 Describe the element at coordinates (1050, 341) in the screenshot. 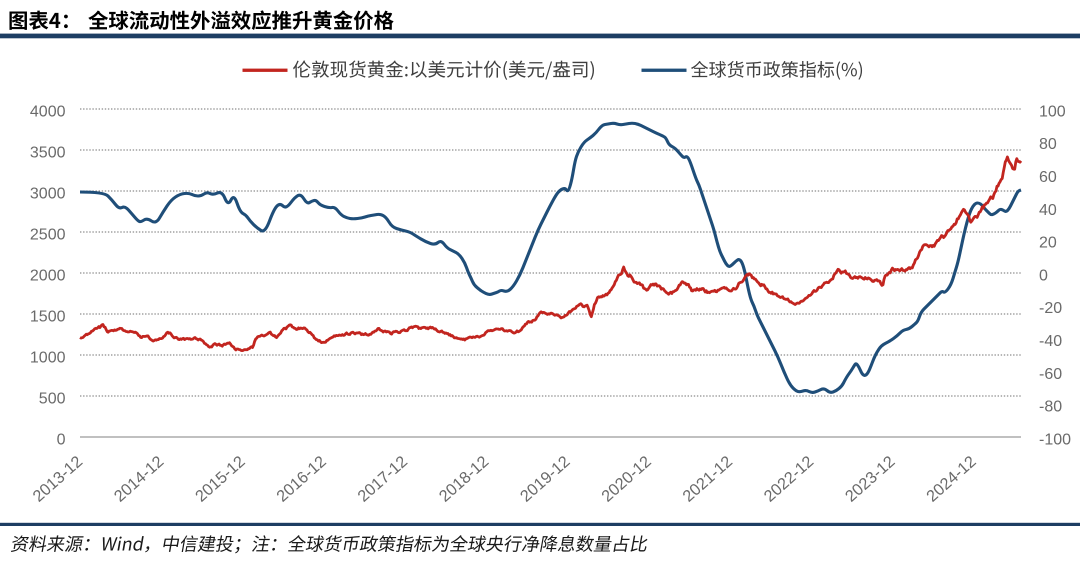

I see `svg-text: -40` at that location.